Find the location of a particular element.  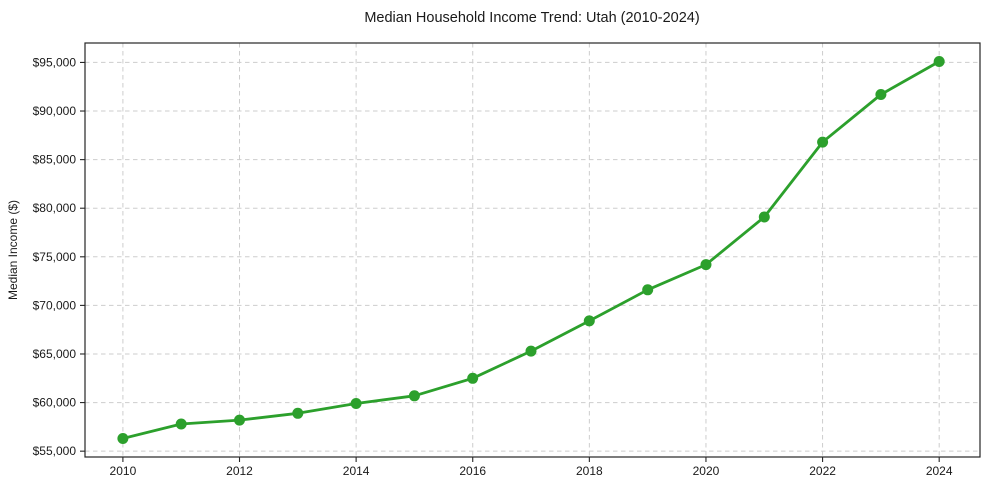

x-tick-label: 2014 is located at coordinates (356, 471).